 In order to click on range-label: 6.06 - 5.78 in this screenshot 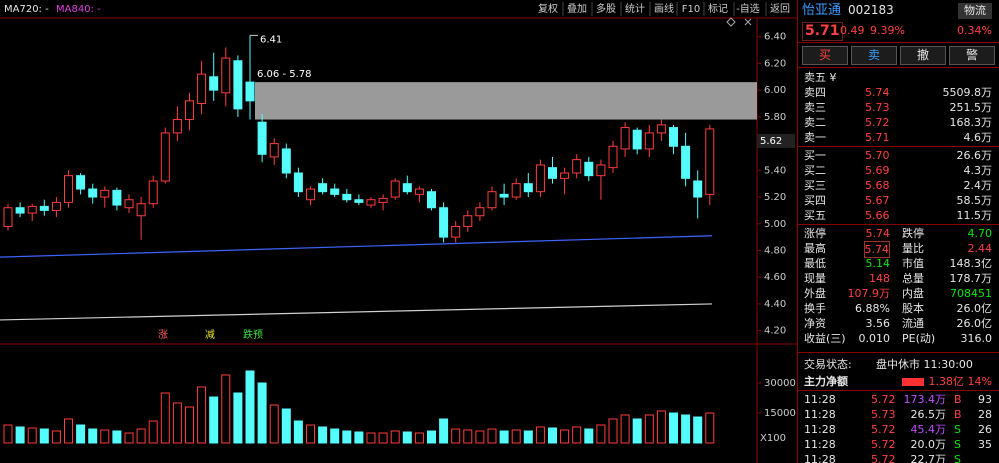, I will do `click(284, 74)`.